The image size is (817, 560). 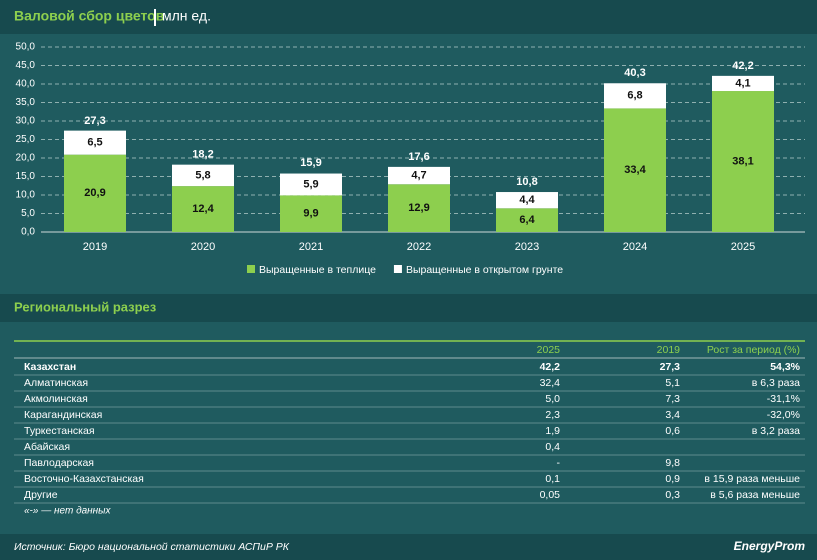 I want to click on table-cell: 0,4, so click(x=552, y=447).